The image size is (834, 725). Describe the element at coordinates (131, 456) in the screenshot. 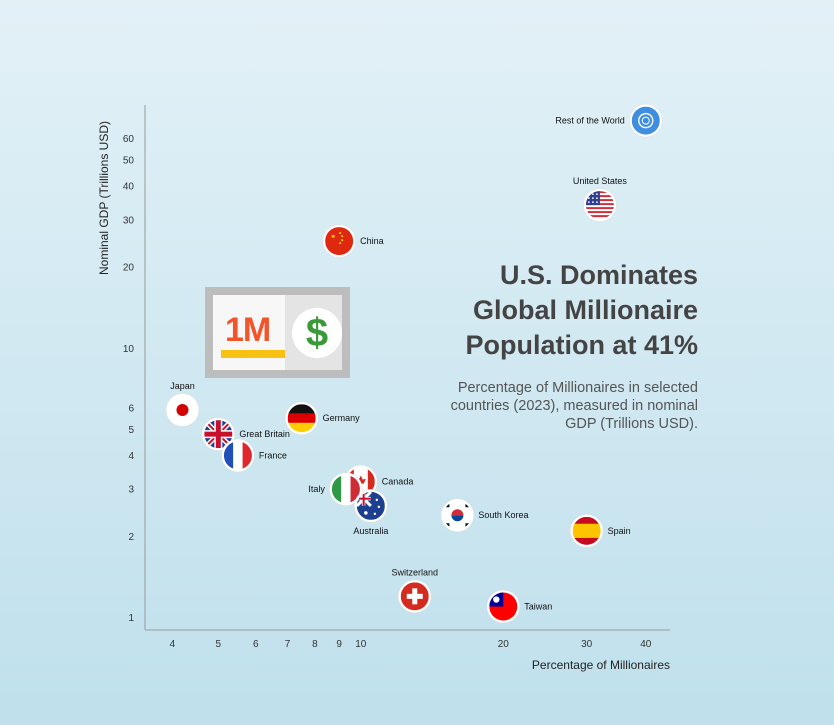

I see `y-tick-label: 4` at that location.